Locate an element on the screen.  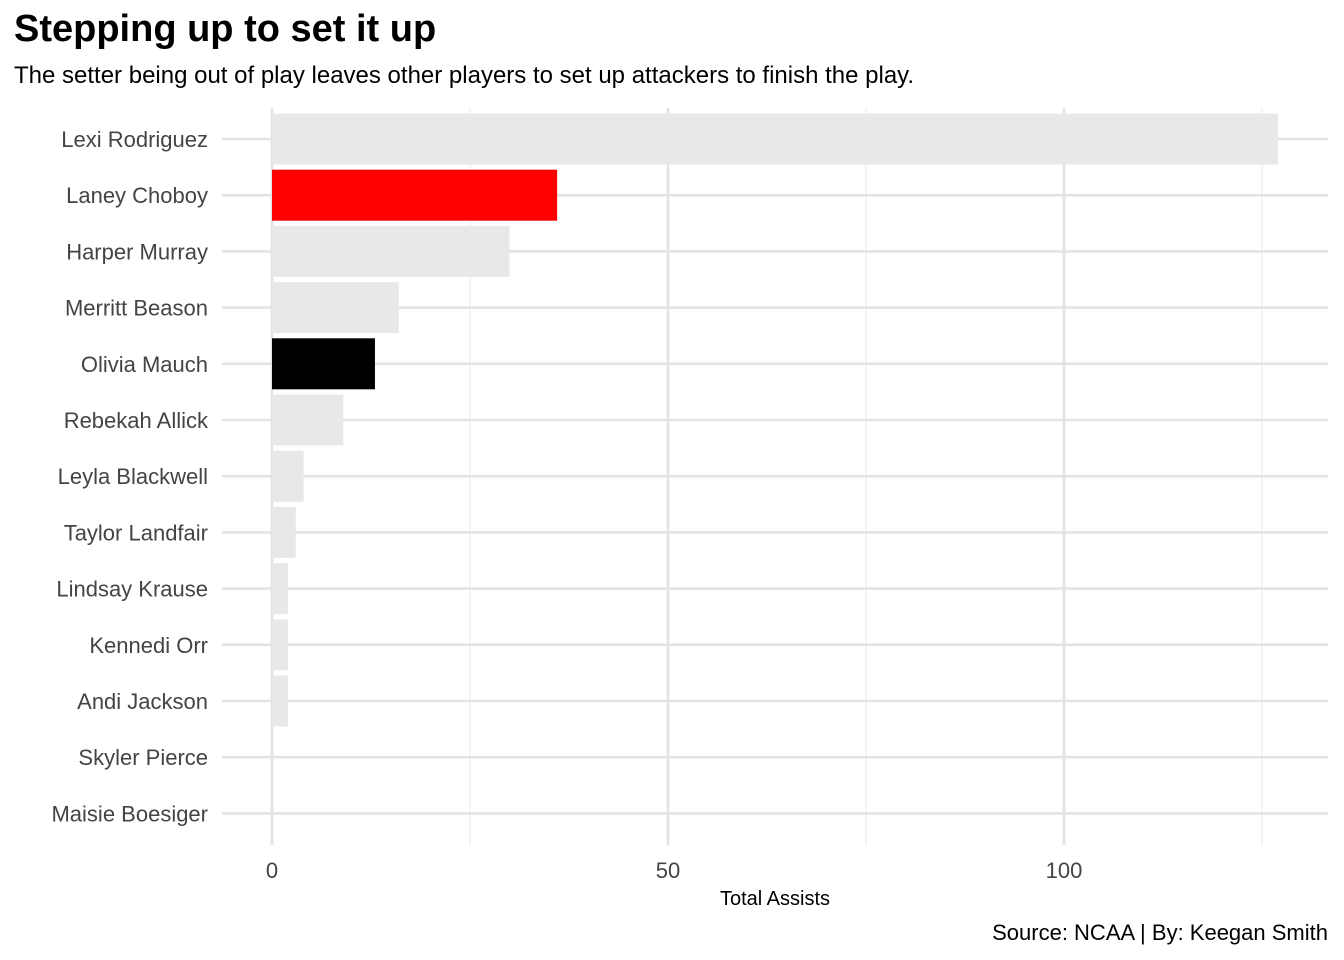
x-tick-label: 0 is located at coordinates (272, 870).